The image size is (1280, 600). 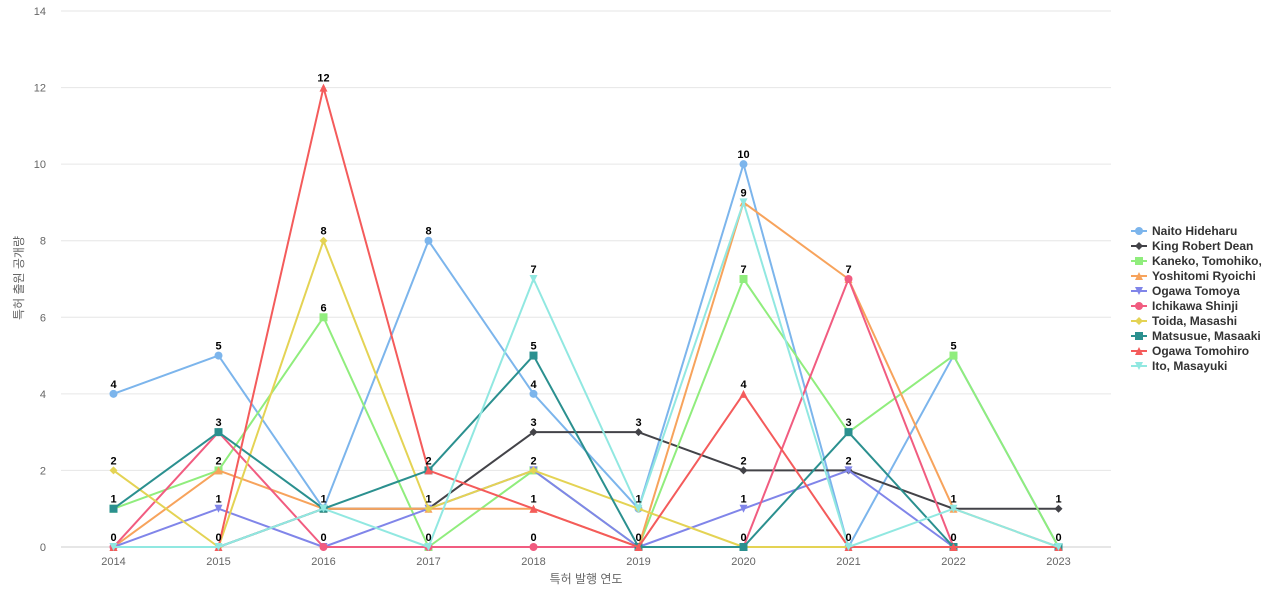 What do you see at coordinates (40, 89) in the screenshot?
I see `y-tick-label: 12` at bounding box center [40, 89].